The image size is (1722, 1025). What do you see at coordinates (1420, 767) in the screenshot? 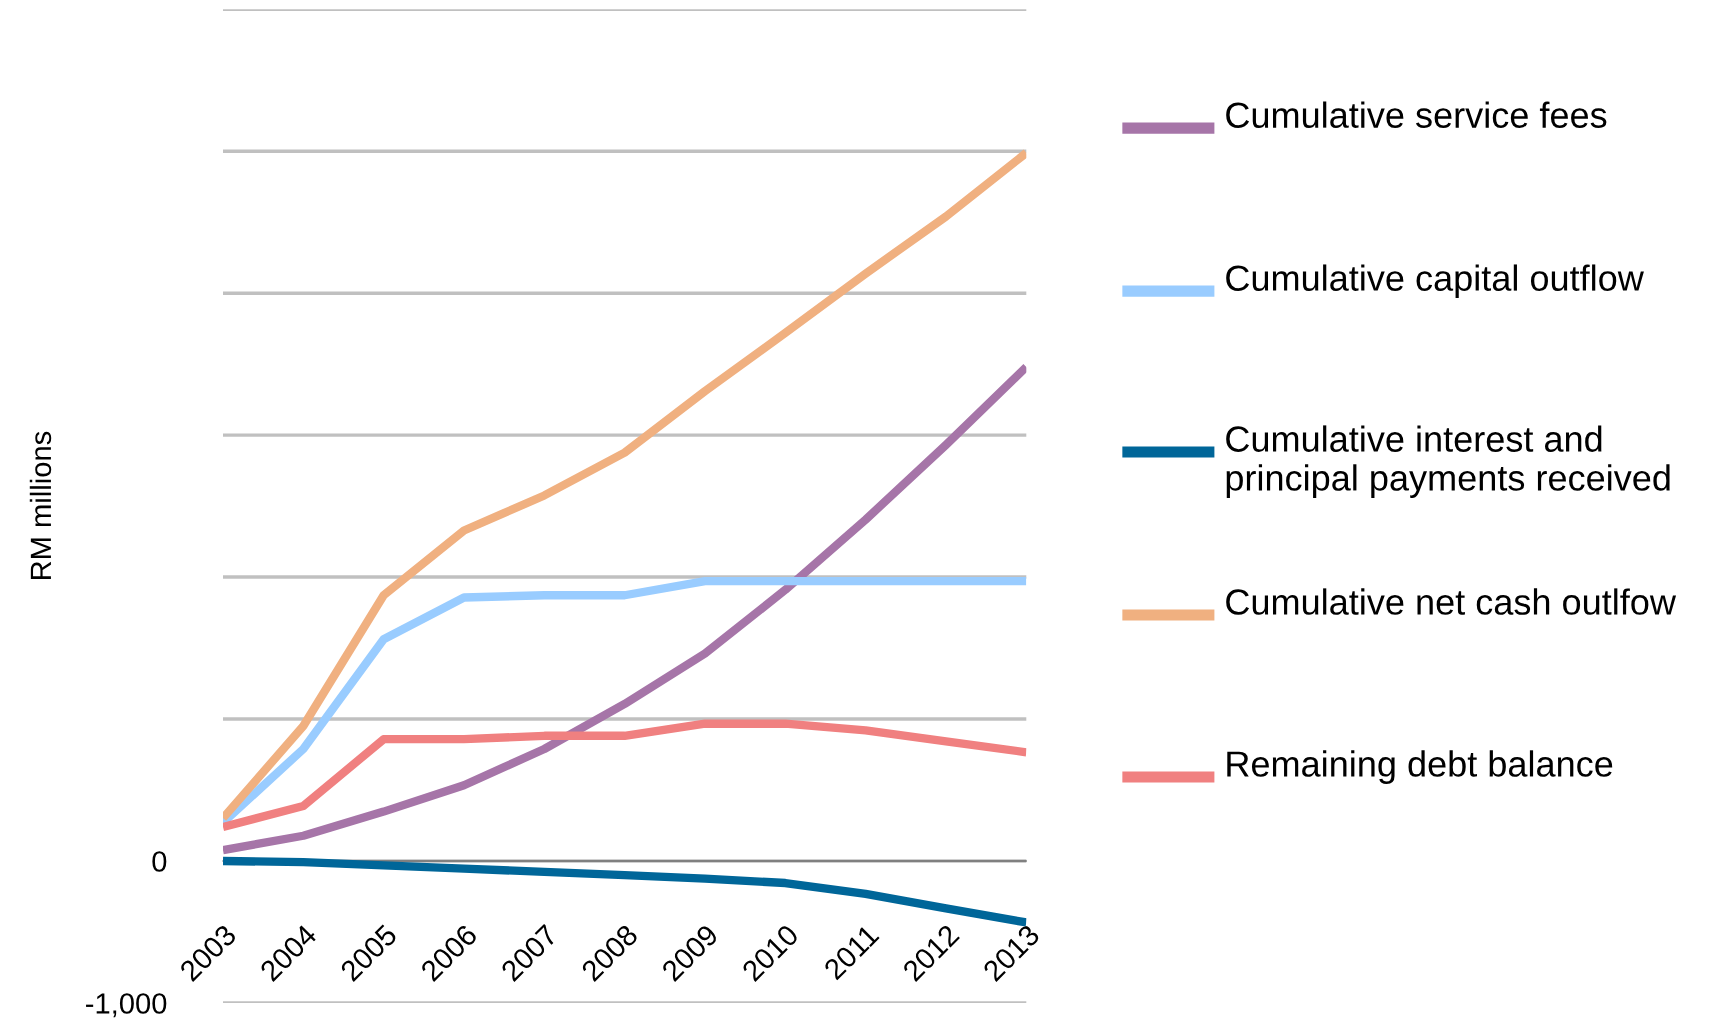
I see `legend-label: Remaining debt balance` at bounding box center [1420, 767].